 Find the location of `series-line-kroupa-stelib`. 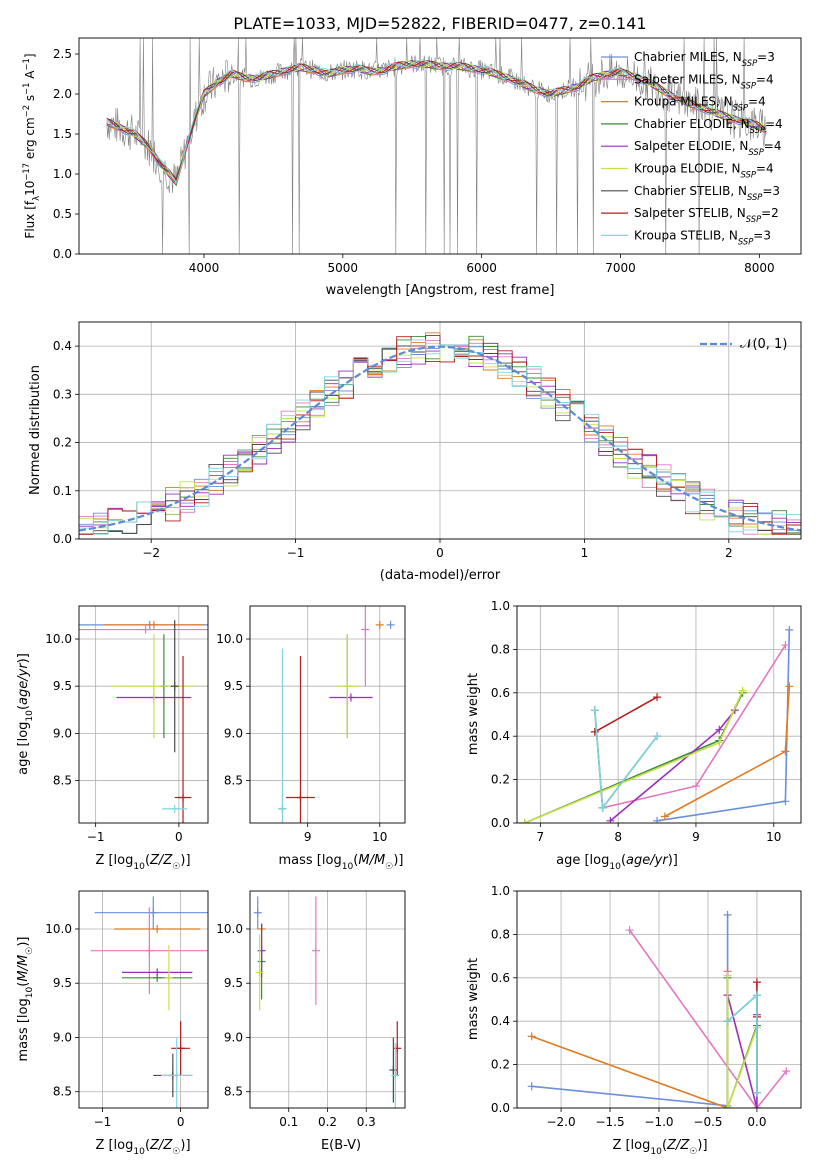

series-line-kroupa-stelib is located at coordinates (626, 760).